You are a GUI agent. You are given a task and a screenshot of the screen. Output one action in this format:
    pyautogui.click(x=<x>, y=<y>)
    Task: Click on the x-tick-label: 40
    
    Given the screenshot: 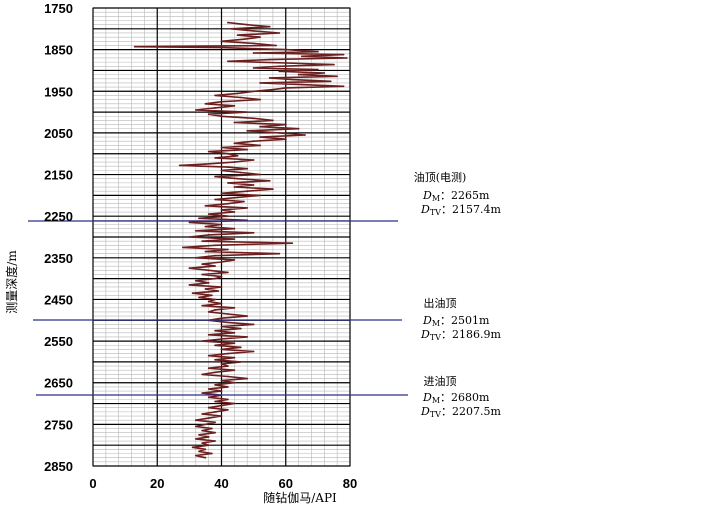 What is the action you would take?
    pyautogui.click(x=221, y=483)
    